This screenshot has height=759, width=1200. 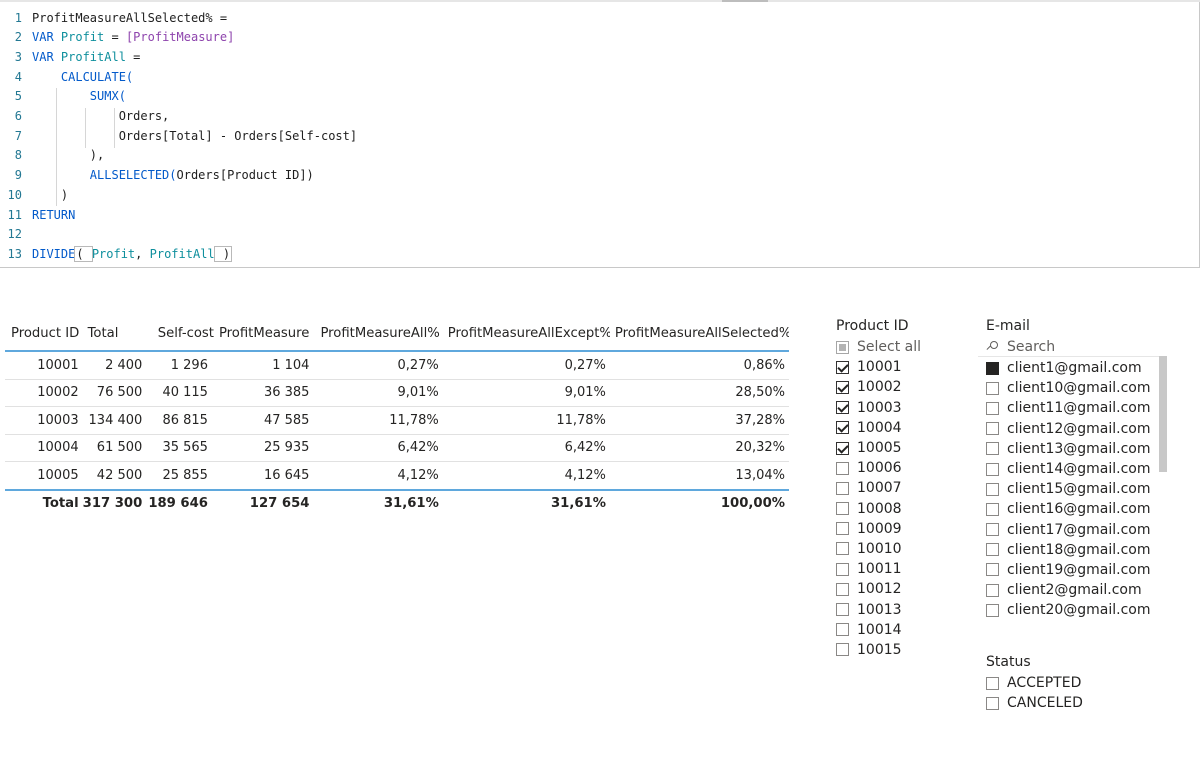 What do you see at coordinates (1076, 449) in the screenshot?
I see `slicer-item: client13@gmail.com` at bounding box center [1076, 449].